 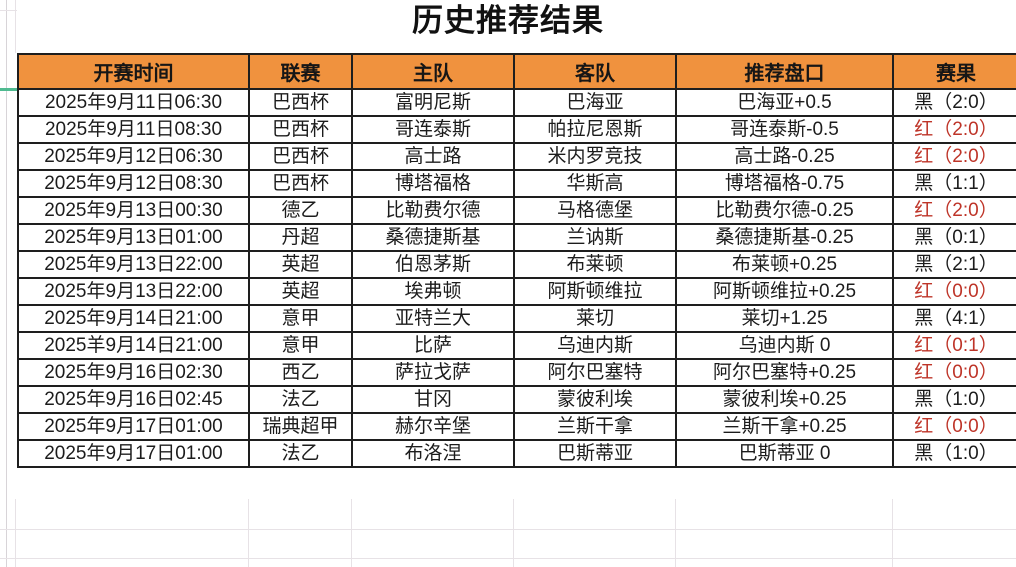 What do you see at coordinates (595, 291) in the screenshot?
I see `cell-away: 阿斯顿维拉` at bounding box center [595, 291].